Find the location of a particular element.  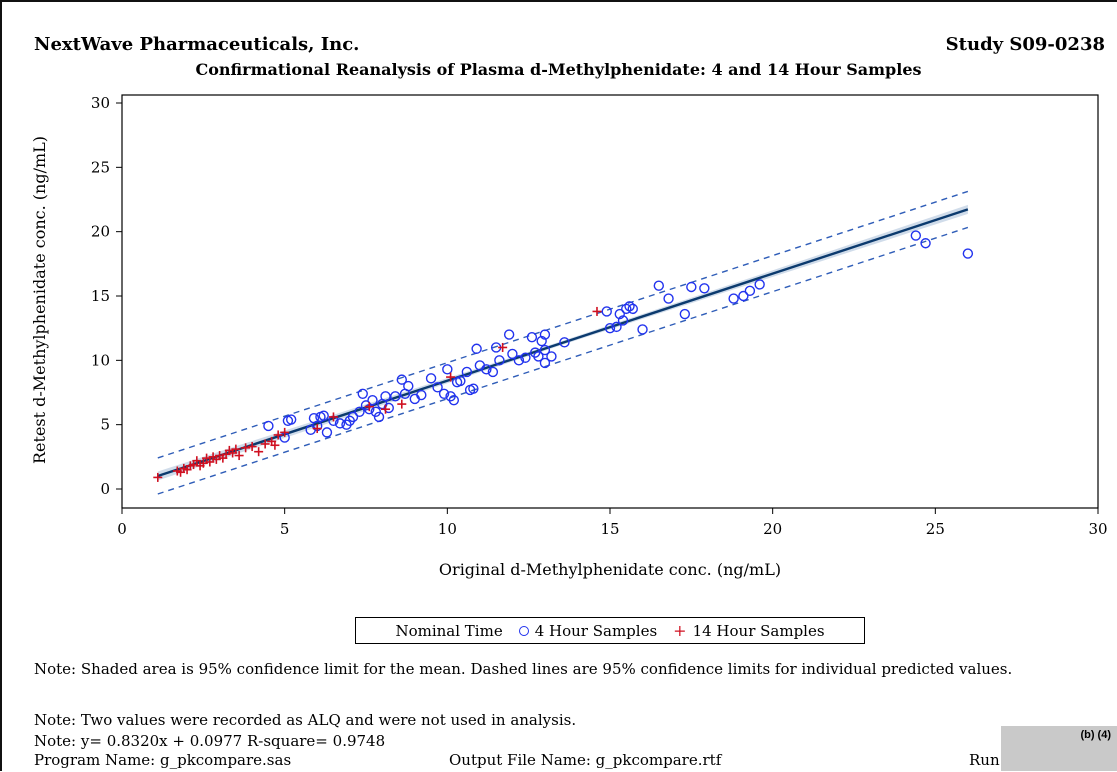

study-id: Study S09-0238 is located at coordinates (1025, 44).